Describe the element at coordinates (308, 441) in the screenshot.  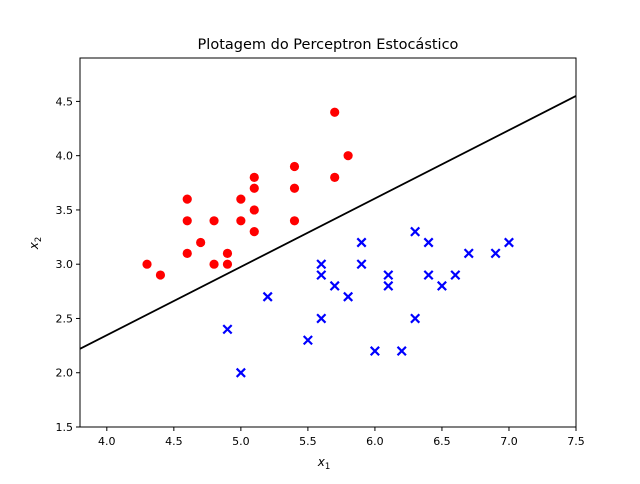
I see `x-tick-label: 5.5` at that location.